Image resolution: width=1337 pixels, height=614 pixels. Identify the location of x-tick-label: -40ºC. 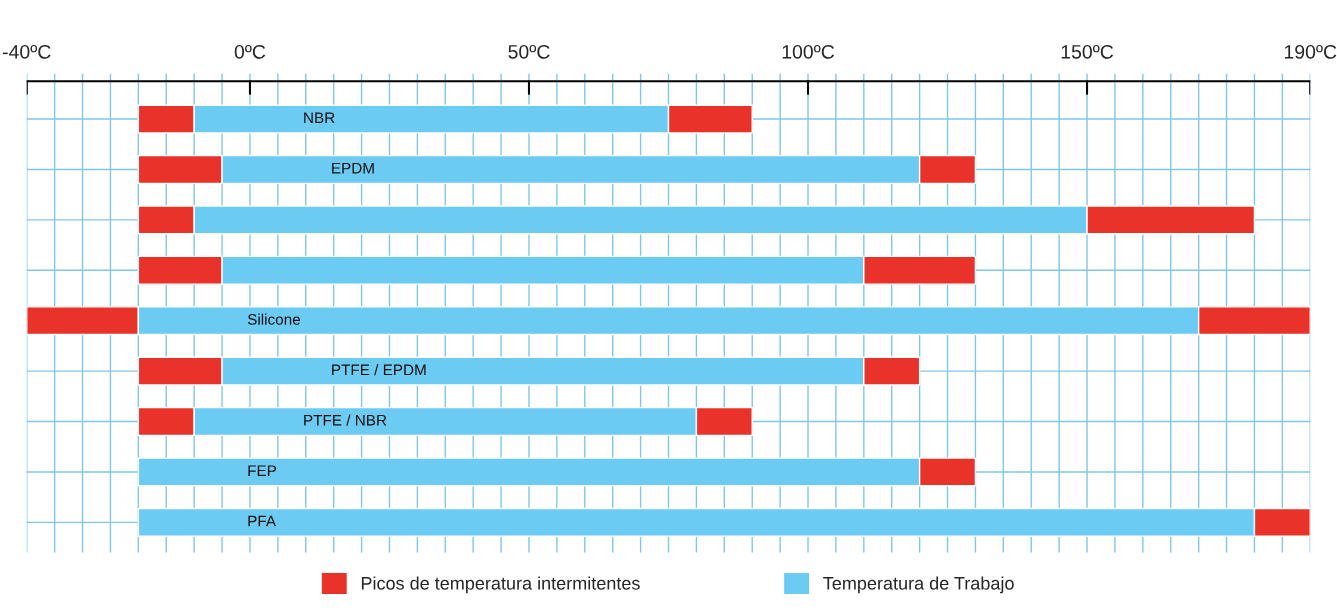
(26, 51).